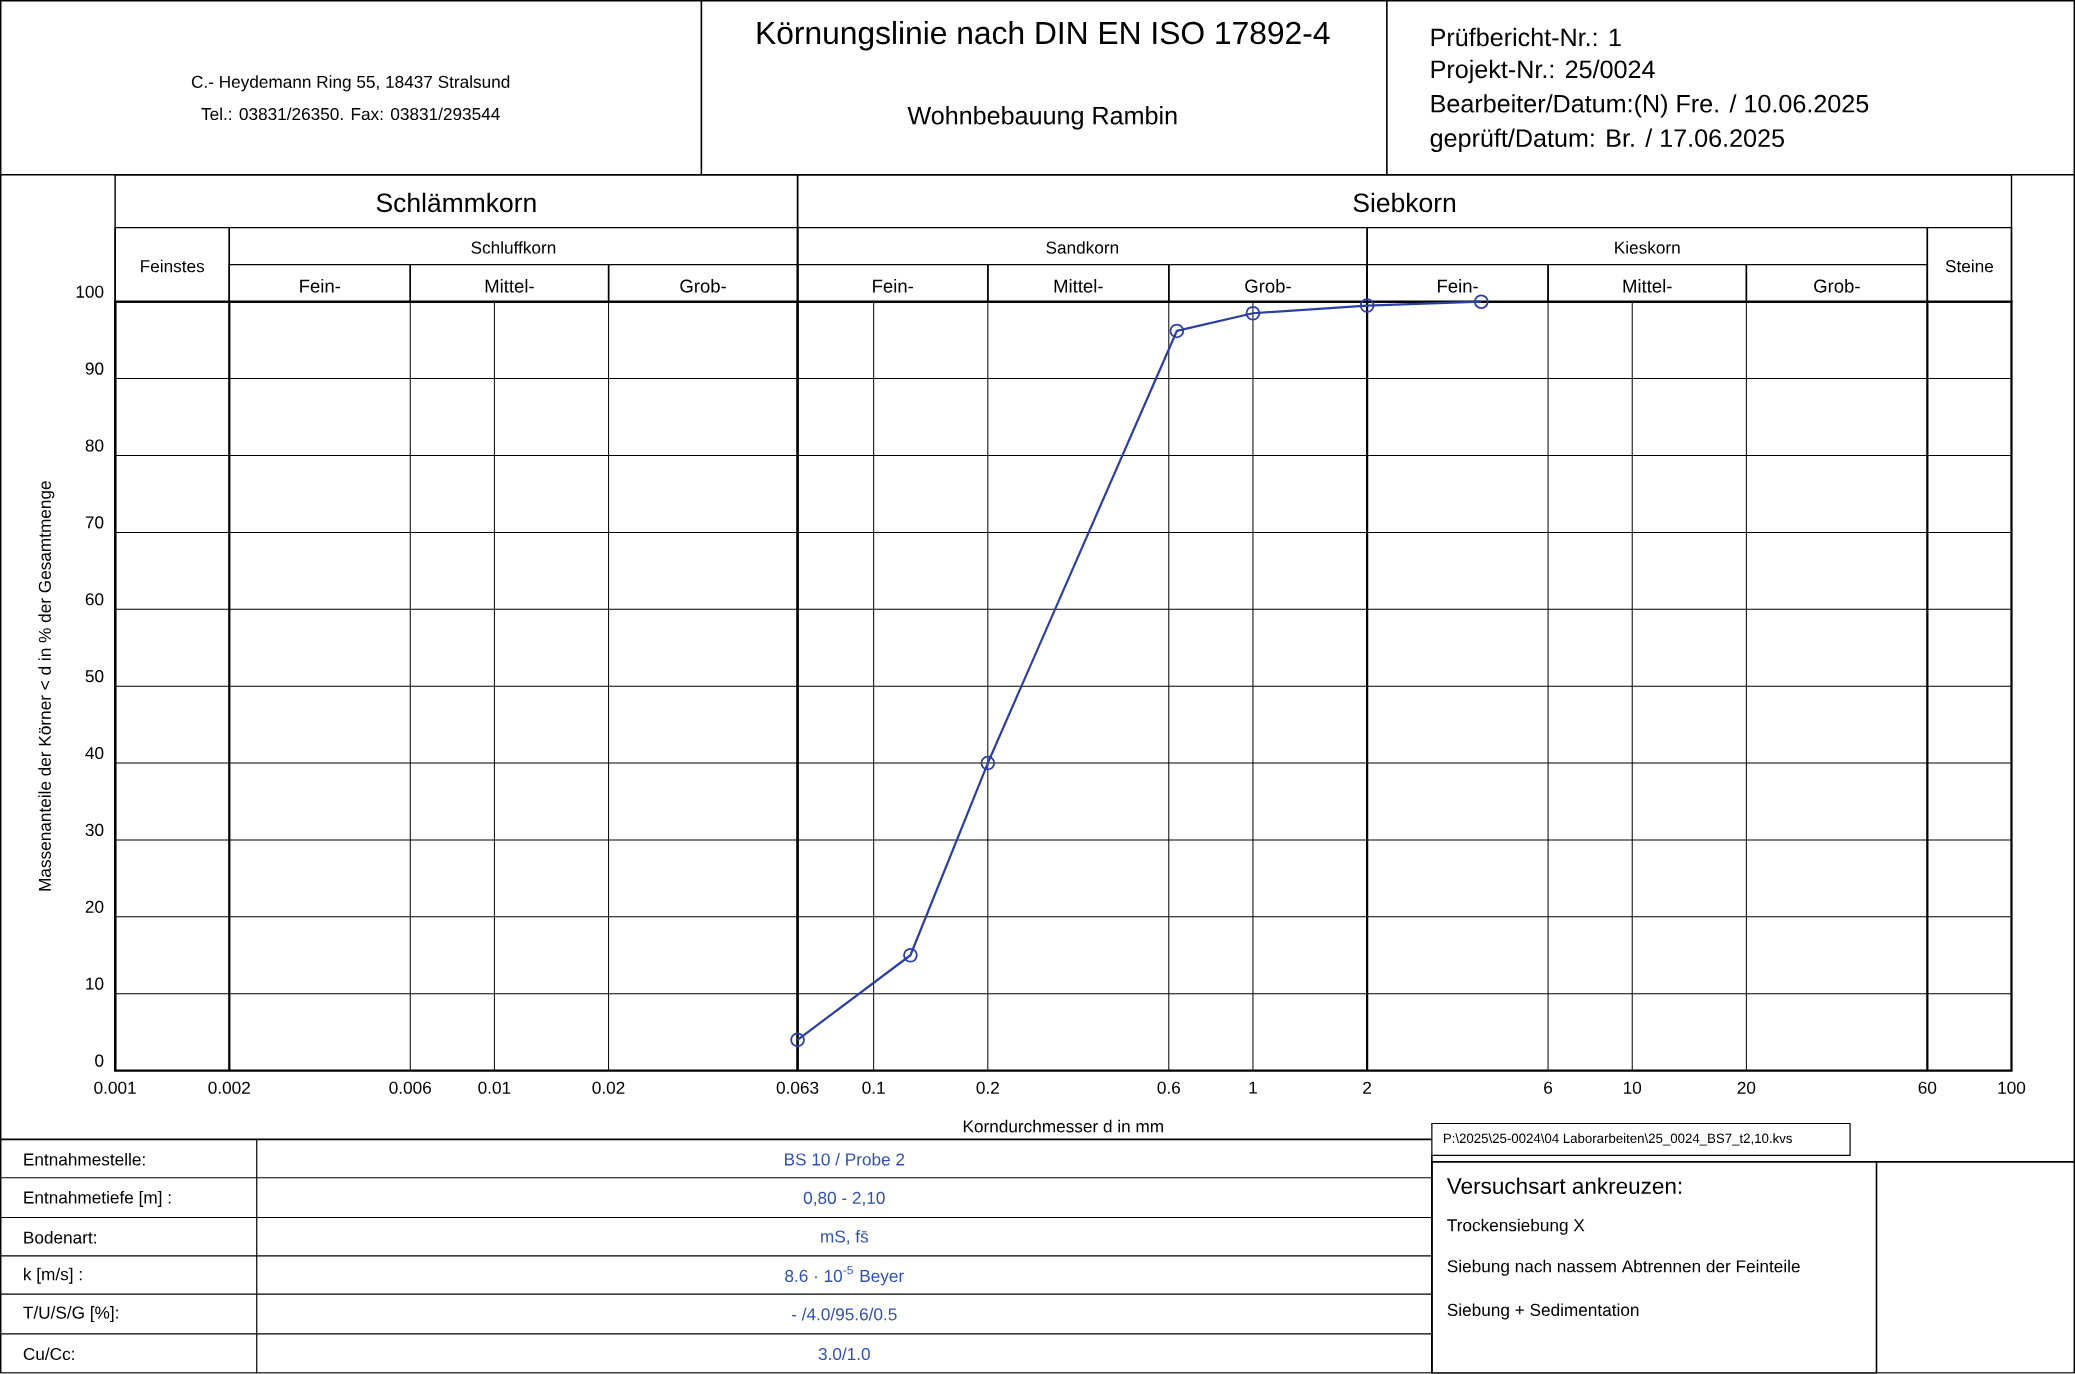 This screenshot has height=1374, width=2075. Describe the element at coordinates (229, 1088) in the screenshot. I see `x-tick-label: 0.002` at that location.